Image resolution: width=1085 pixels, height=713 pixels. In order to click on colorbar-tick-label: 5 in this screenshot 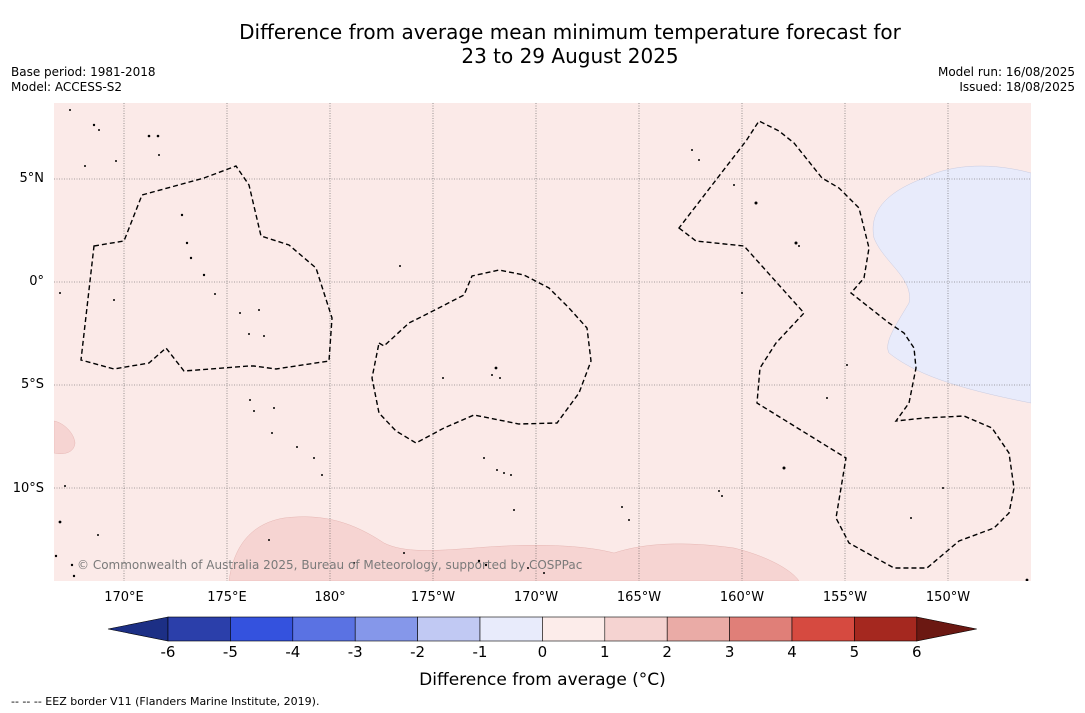, I will do `click(854, 652)`.